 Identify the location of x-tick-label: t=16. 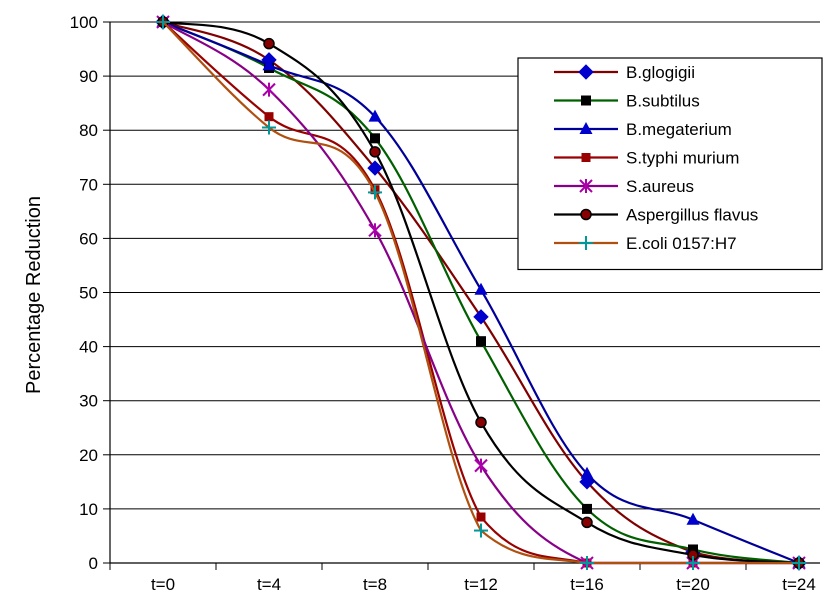
(587, 584).